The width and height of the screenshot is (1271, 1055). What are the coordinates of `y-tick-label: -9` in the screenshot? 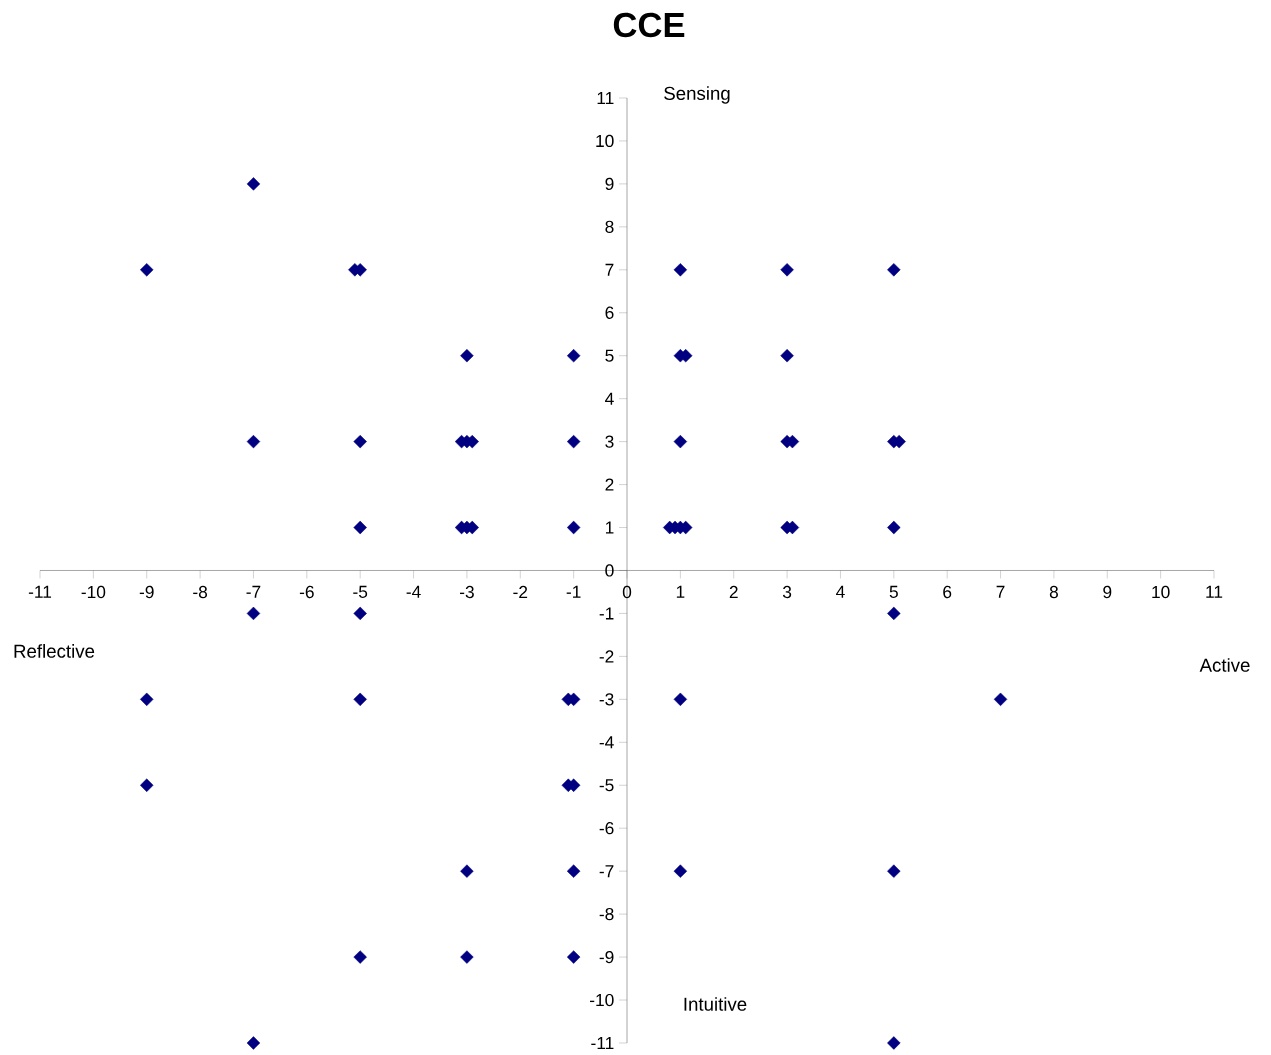 It's located at (606, 957).